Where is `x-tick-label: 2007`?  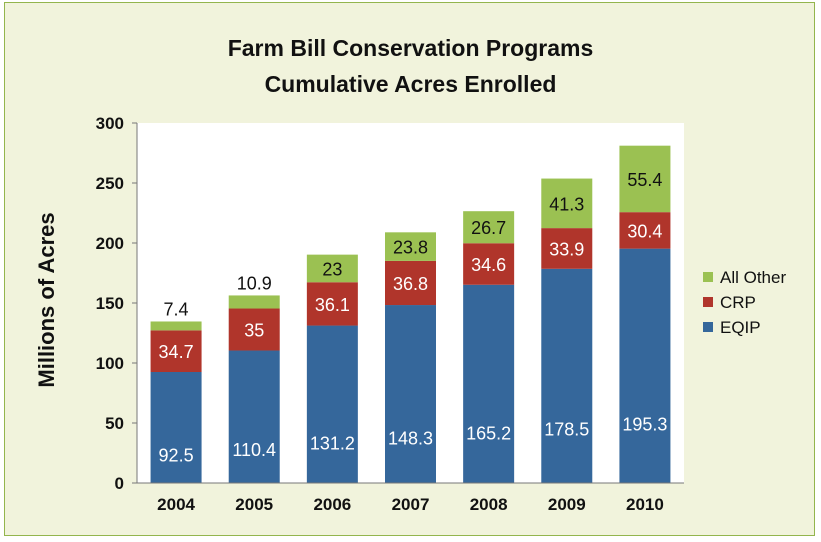 x-tick-label: 2007 is located at coordinates (411, 504).